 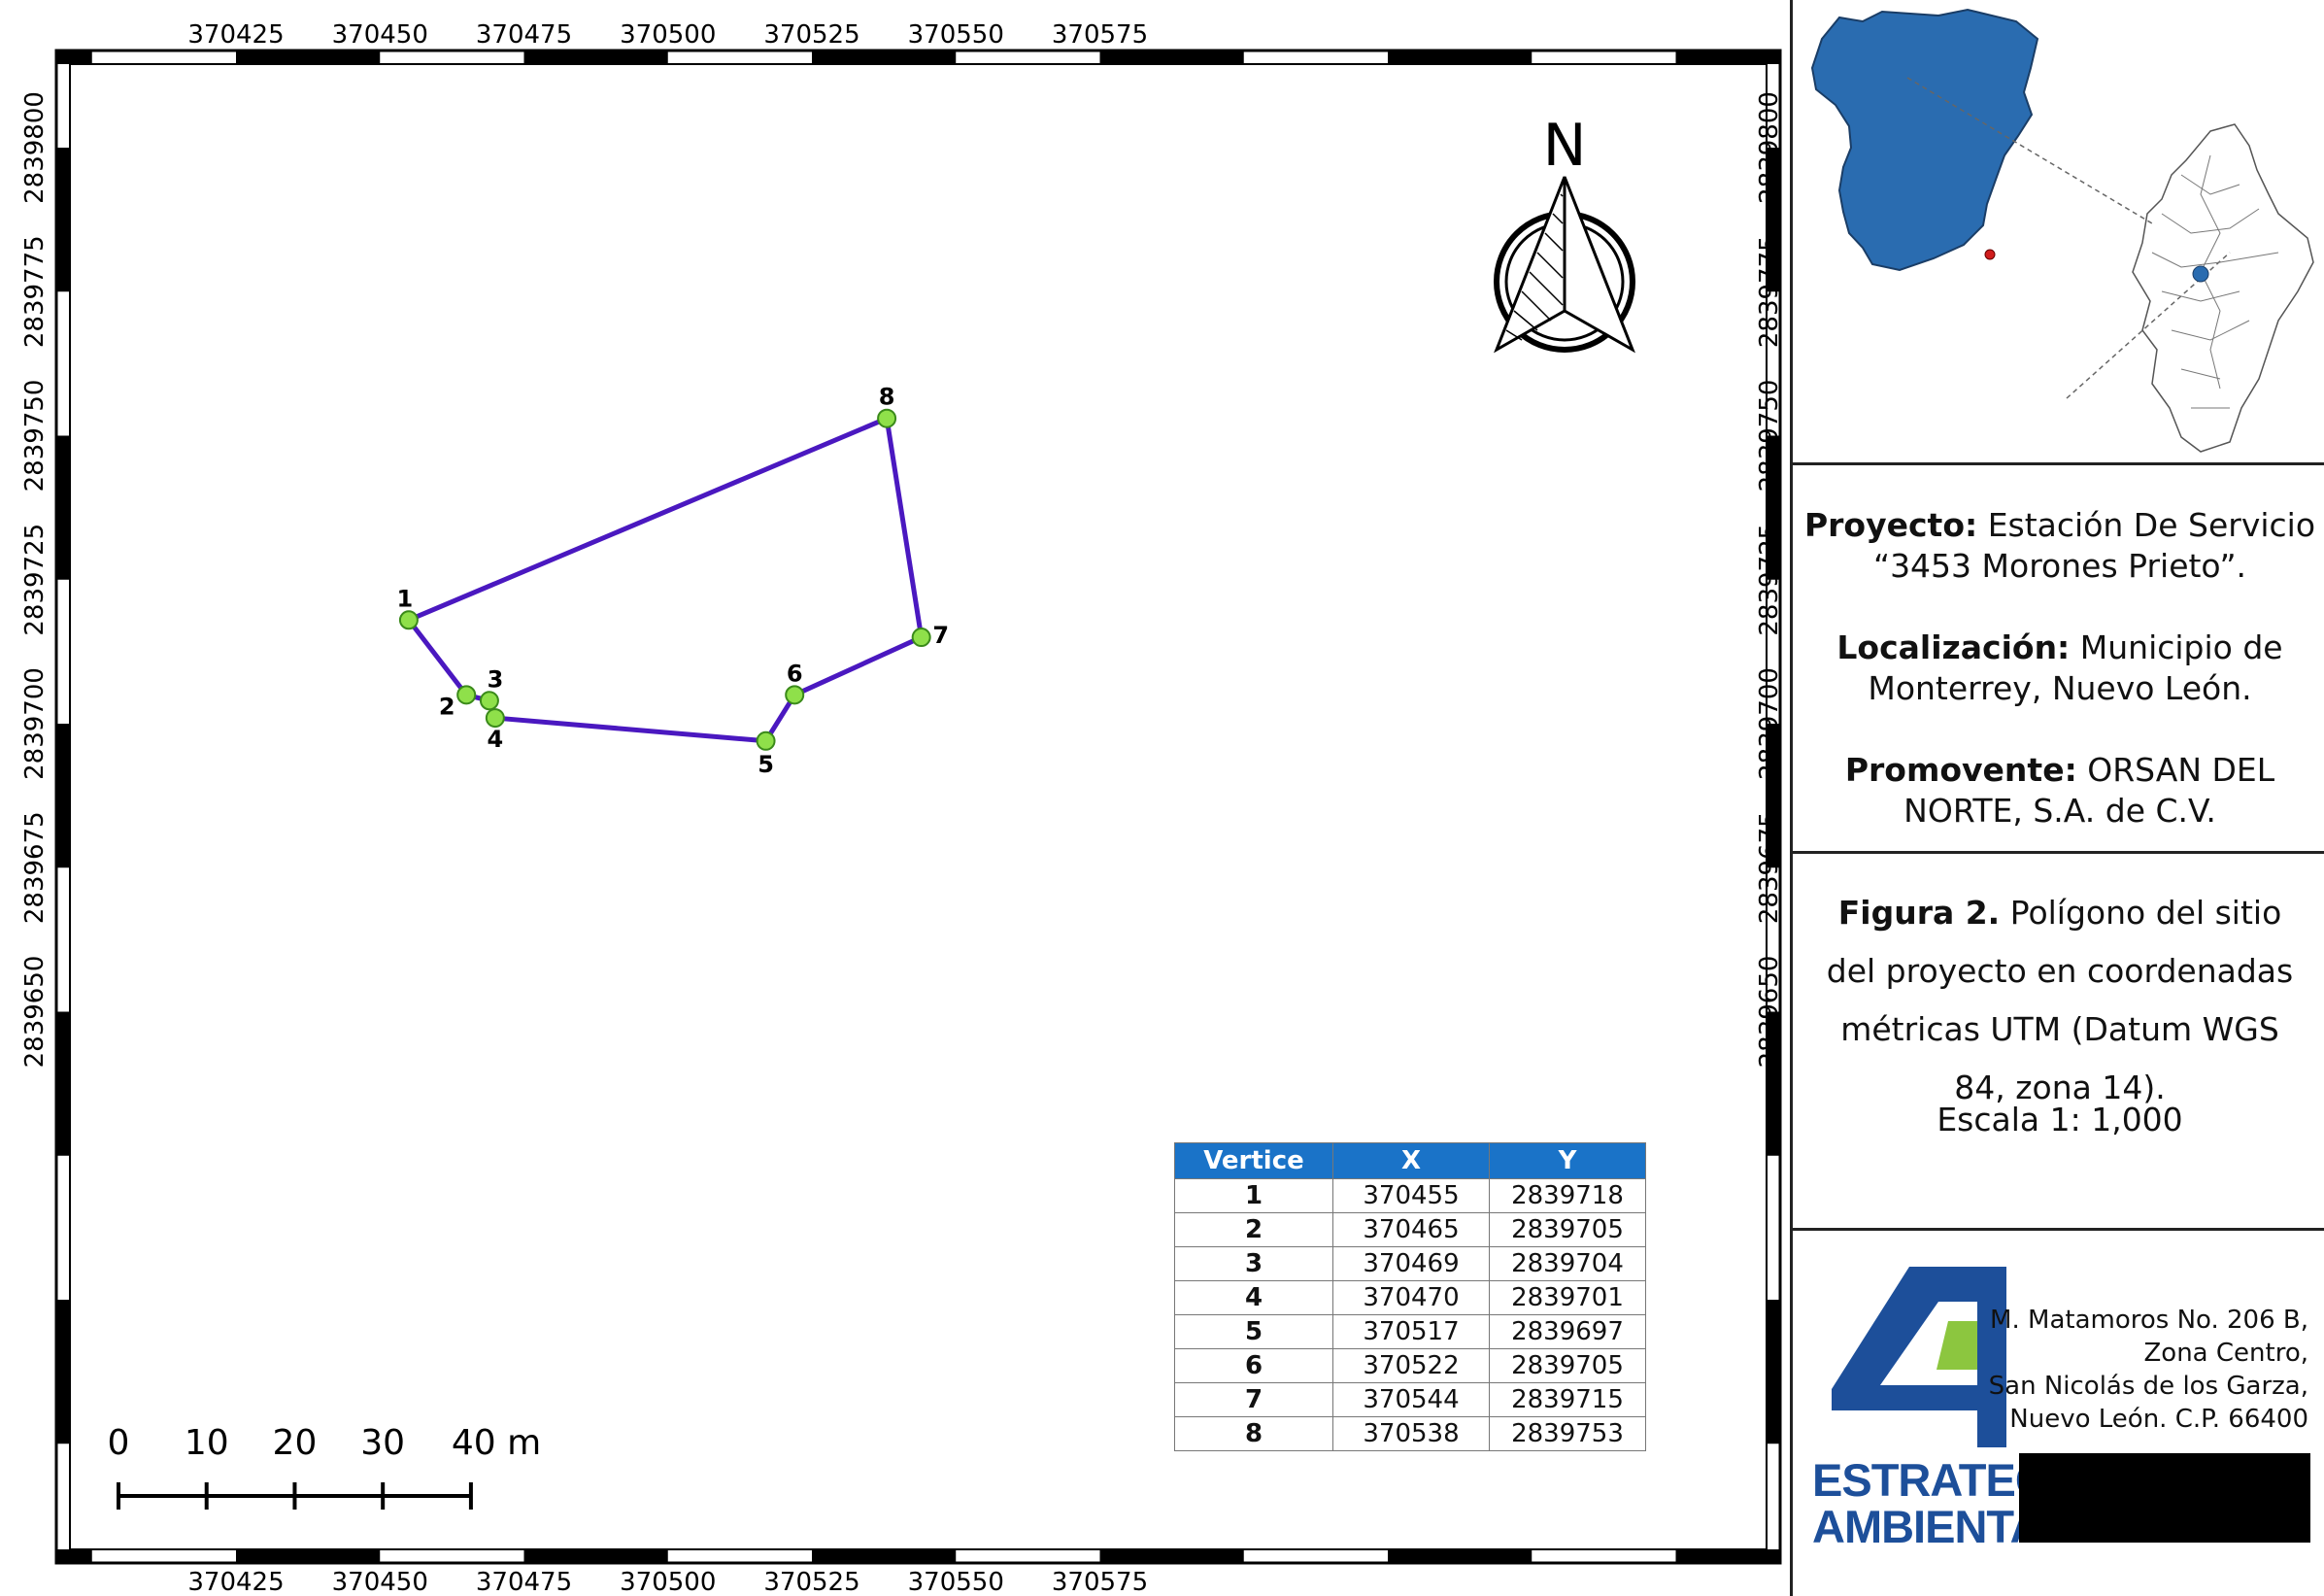 I want to click on scale-text: Escala 1: 1,000, so click(x=2060, y=1119).